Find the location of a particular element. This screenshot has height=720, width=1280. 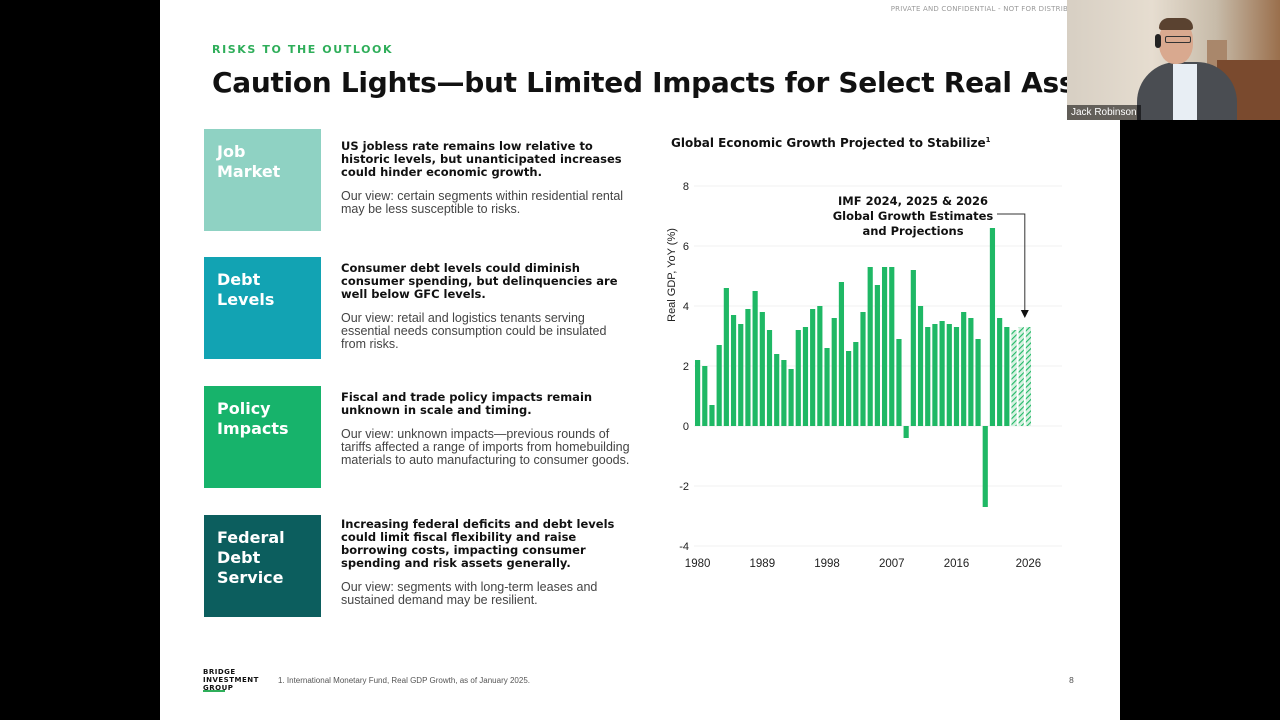

y-tick-label: 8 is located at coordinates (686, 187).